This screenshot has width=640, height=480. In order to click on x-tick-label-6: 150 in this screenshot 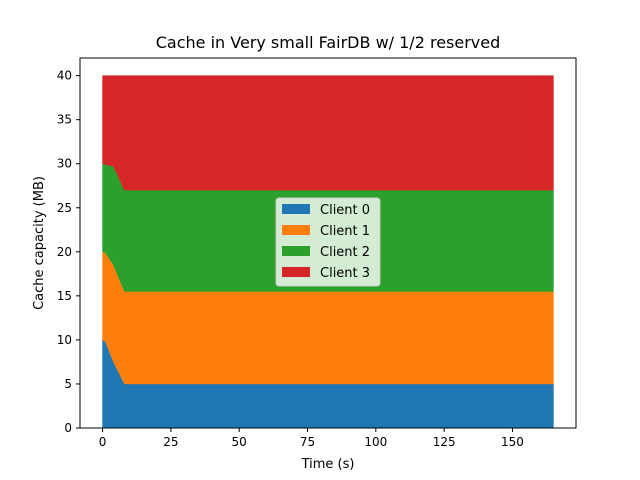, I will do `click(512, 442)`.